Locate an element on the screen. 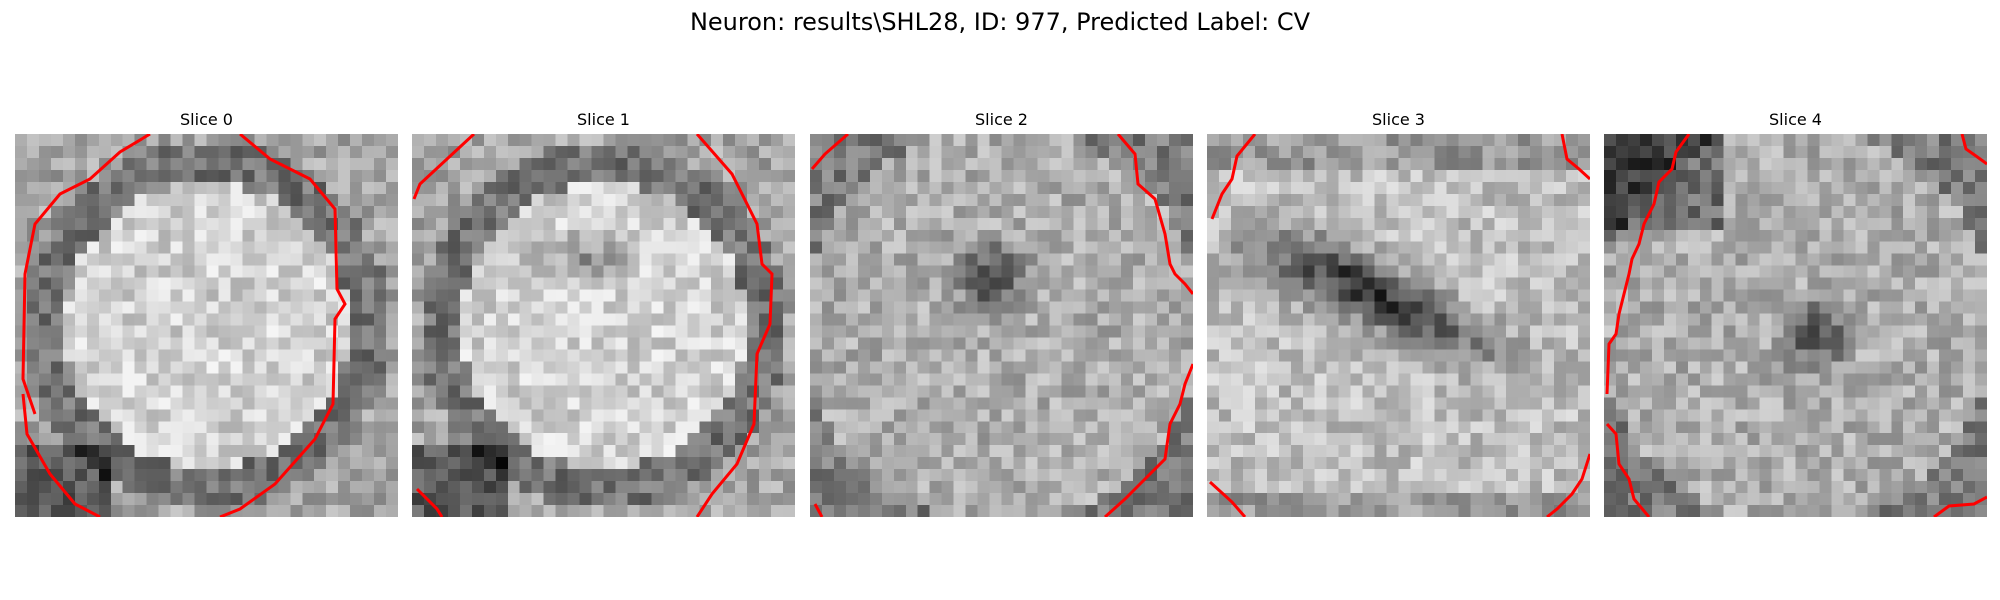 Image resolution: width=2000 pixels, height=600 pixels. slice-2-pixels is located at coordinates (1001, 325).